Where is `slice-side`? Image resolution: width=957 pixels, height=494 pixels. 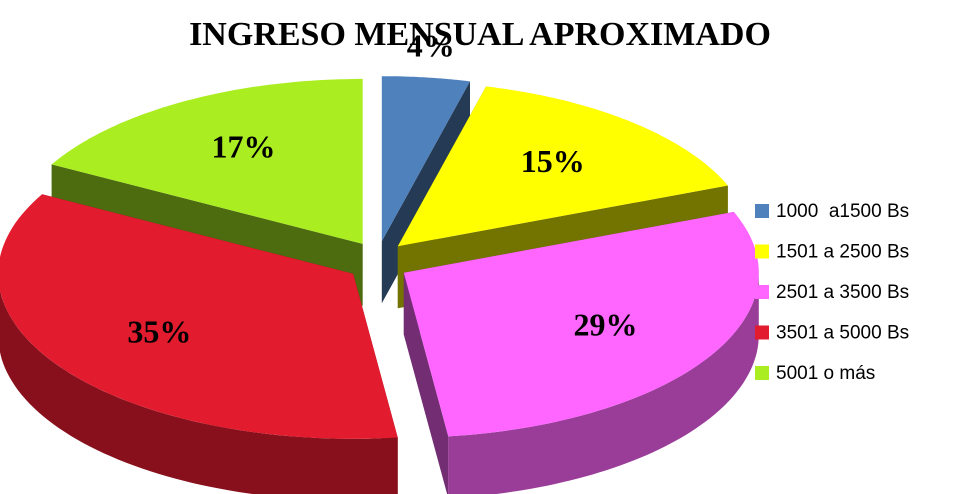 slice-side is located at coordinates (603, 383).